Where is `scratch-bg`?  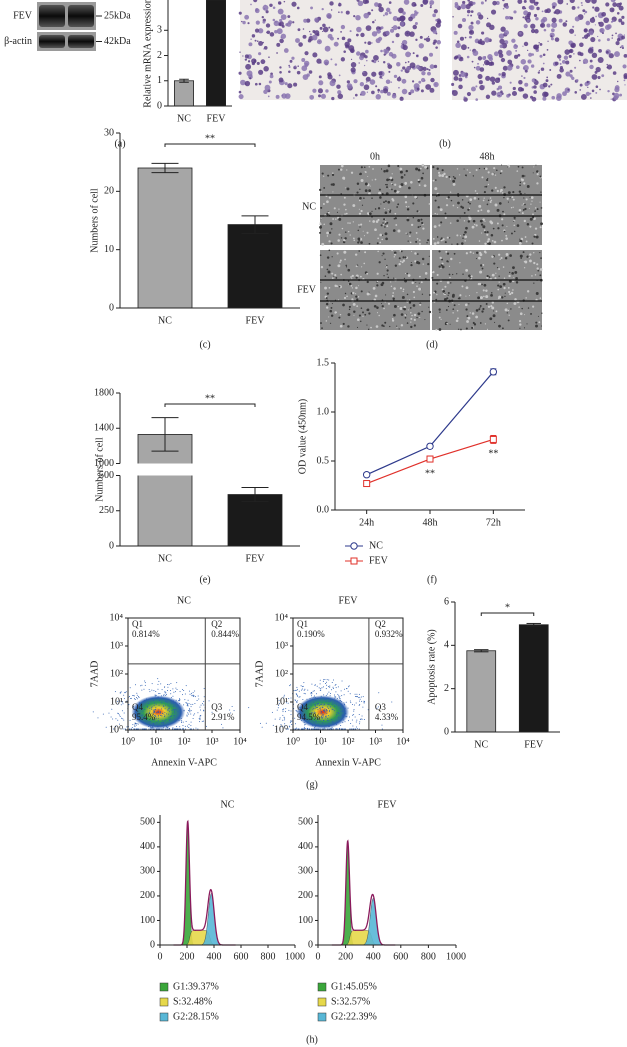 scratch-bg is located at coordinates (375, 205).